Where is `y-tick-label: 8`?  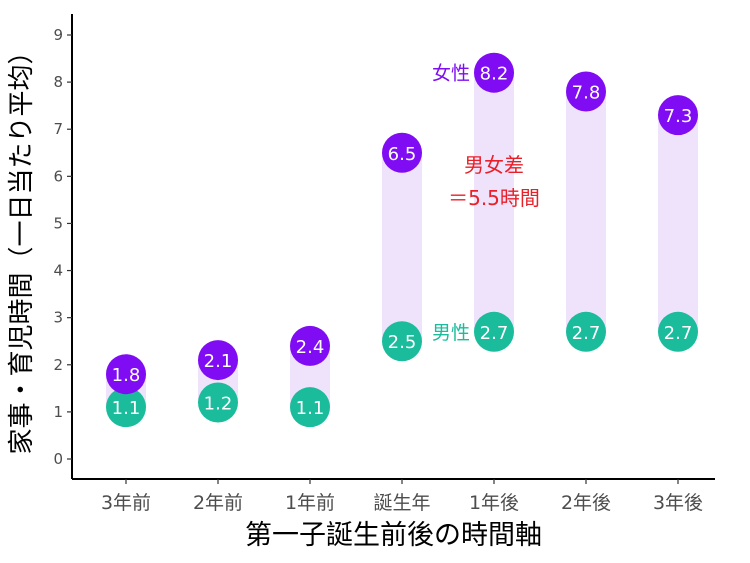
y-tick-label: 8 is located at coordinates (58, 82).